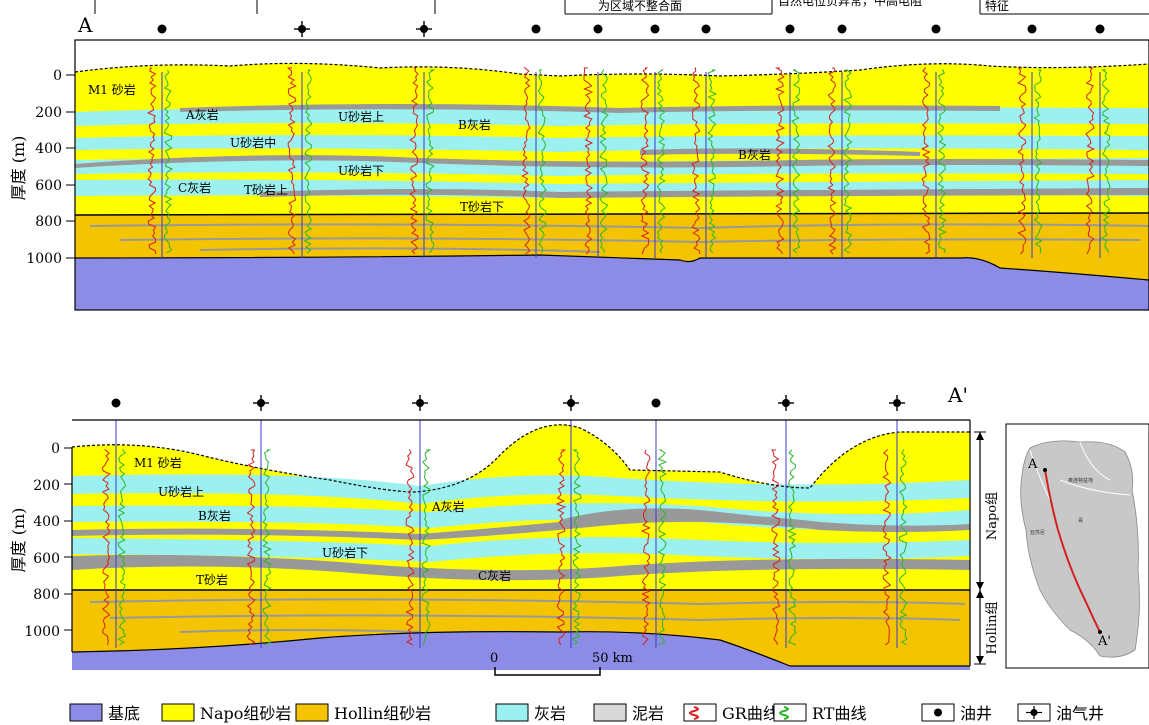 This screenshot has height=725, width=1149. Describe the element at coordinates (574, 7) in the screenshot. I see `header-table-strip: 为区域不整合面 自然电位负异常，中高电阻 特征` at that location.